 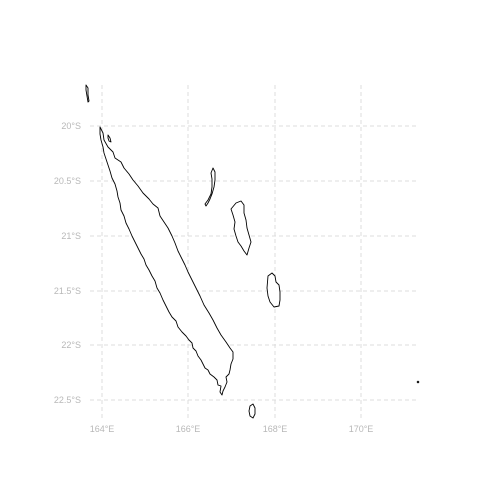 What do you see at coordinates (241, 228) in the screenshot?
I see `lifou` at bounding box center [241, 228].